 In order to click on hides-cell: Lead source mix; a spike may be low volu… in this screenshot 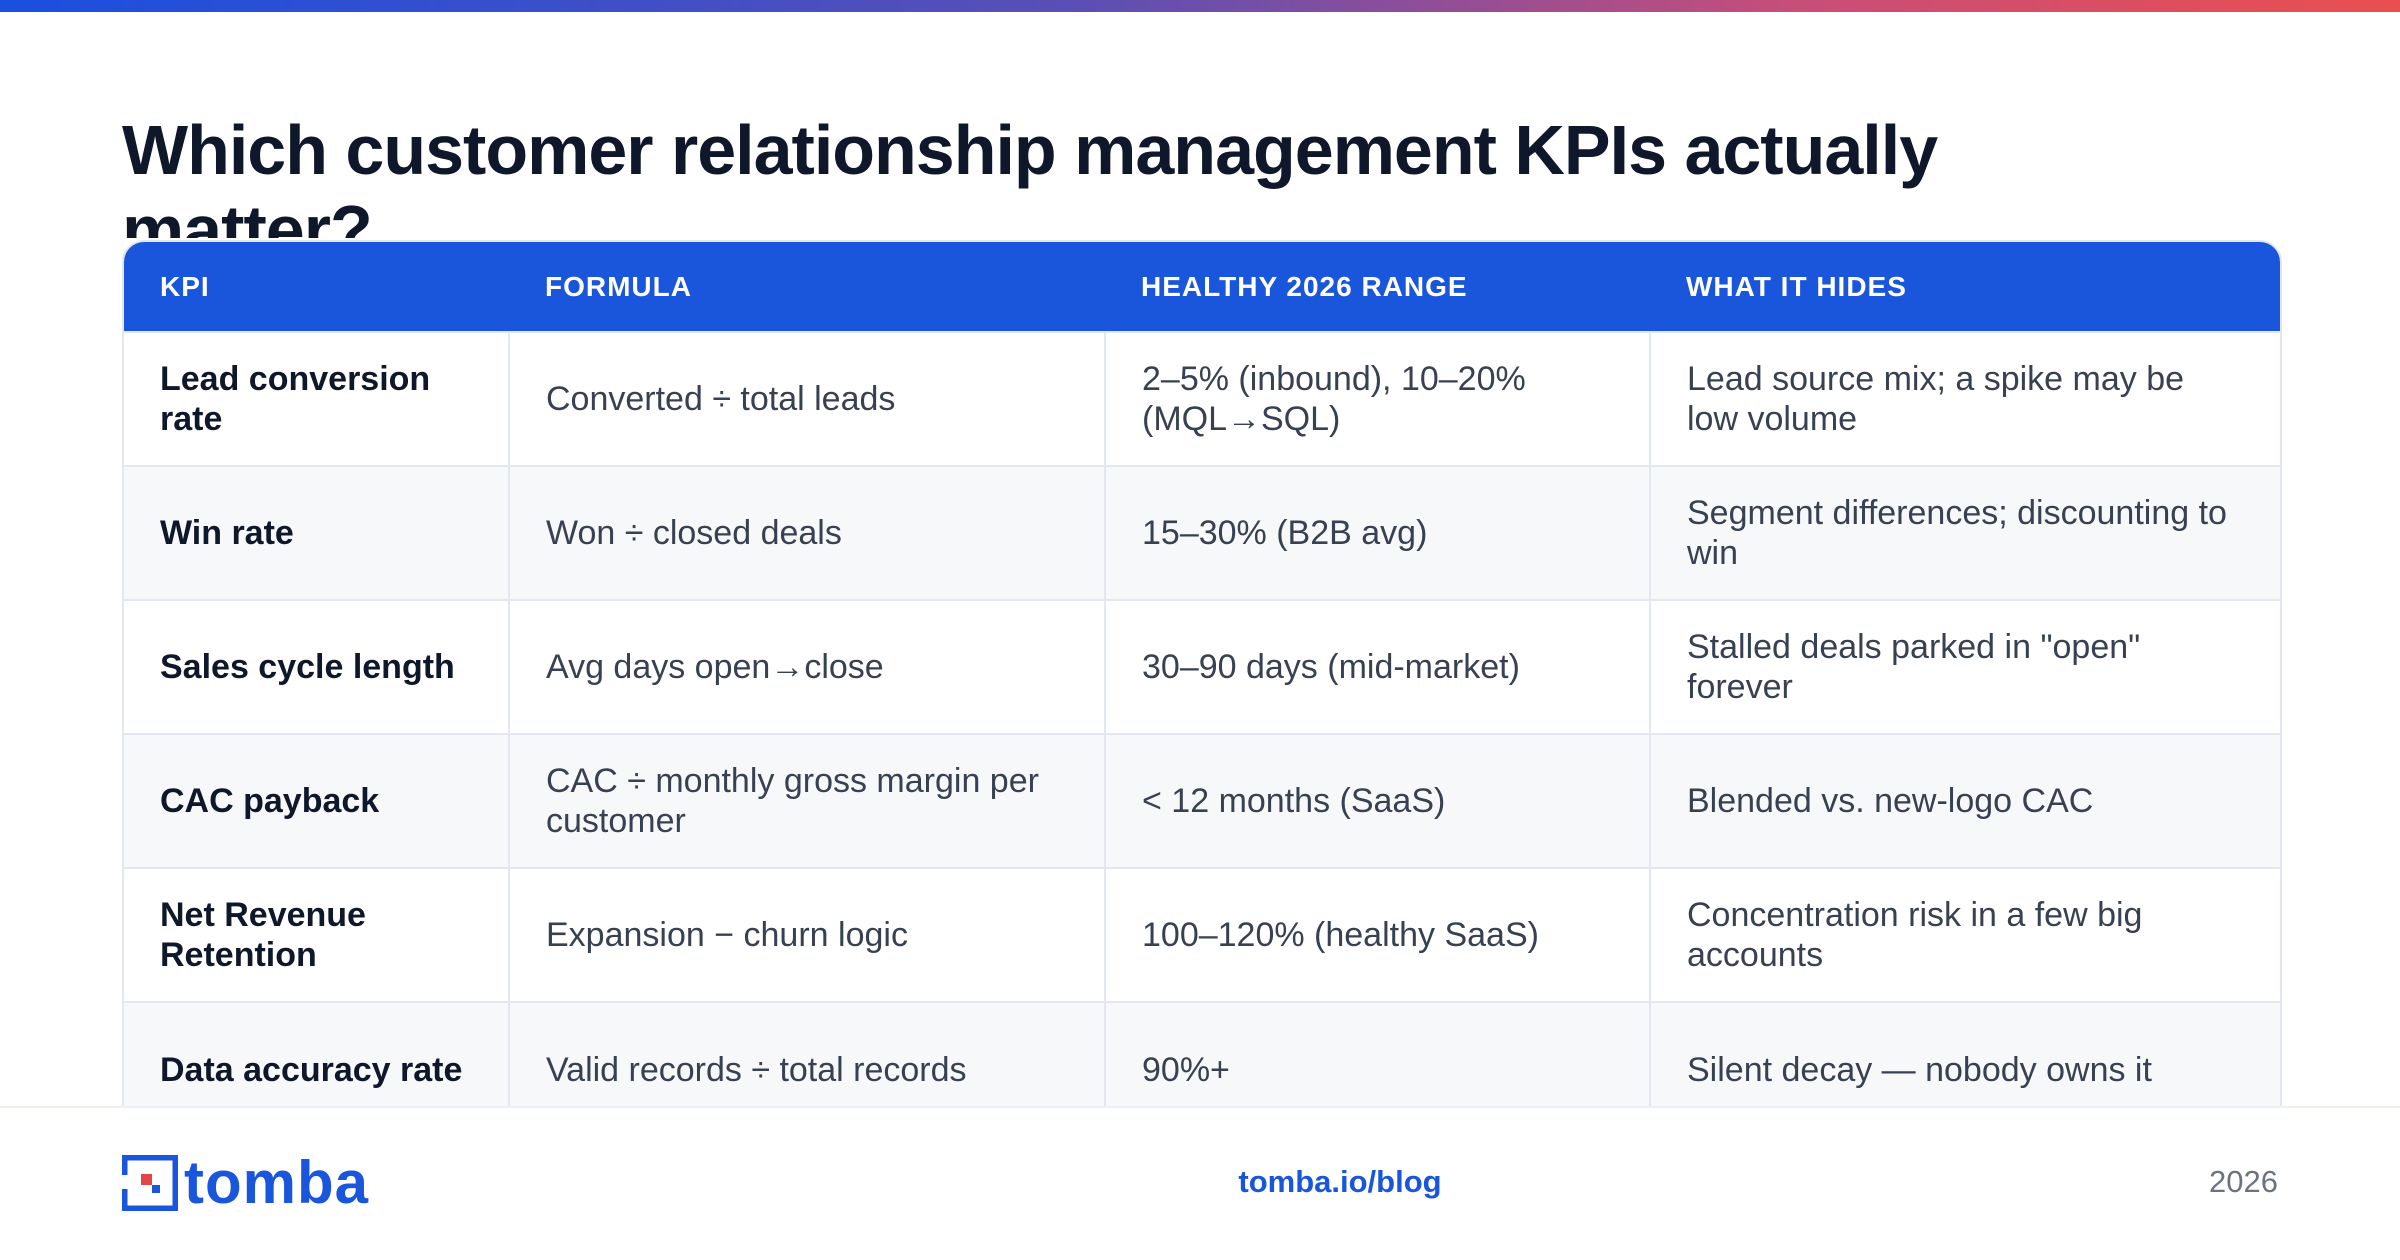, I will do `click(1964, 398)`.